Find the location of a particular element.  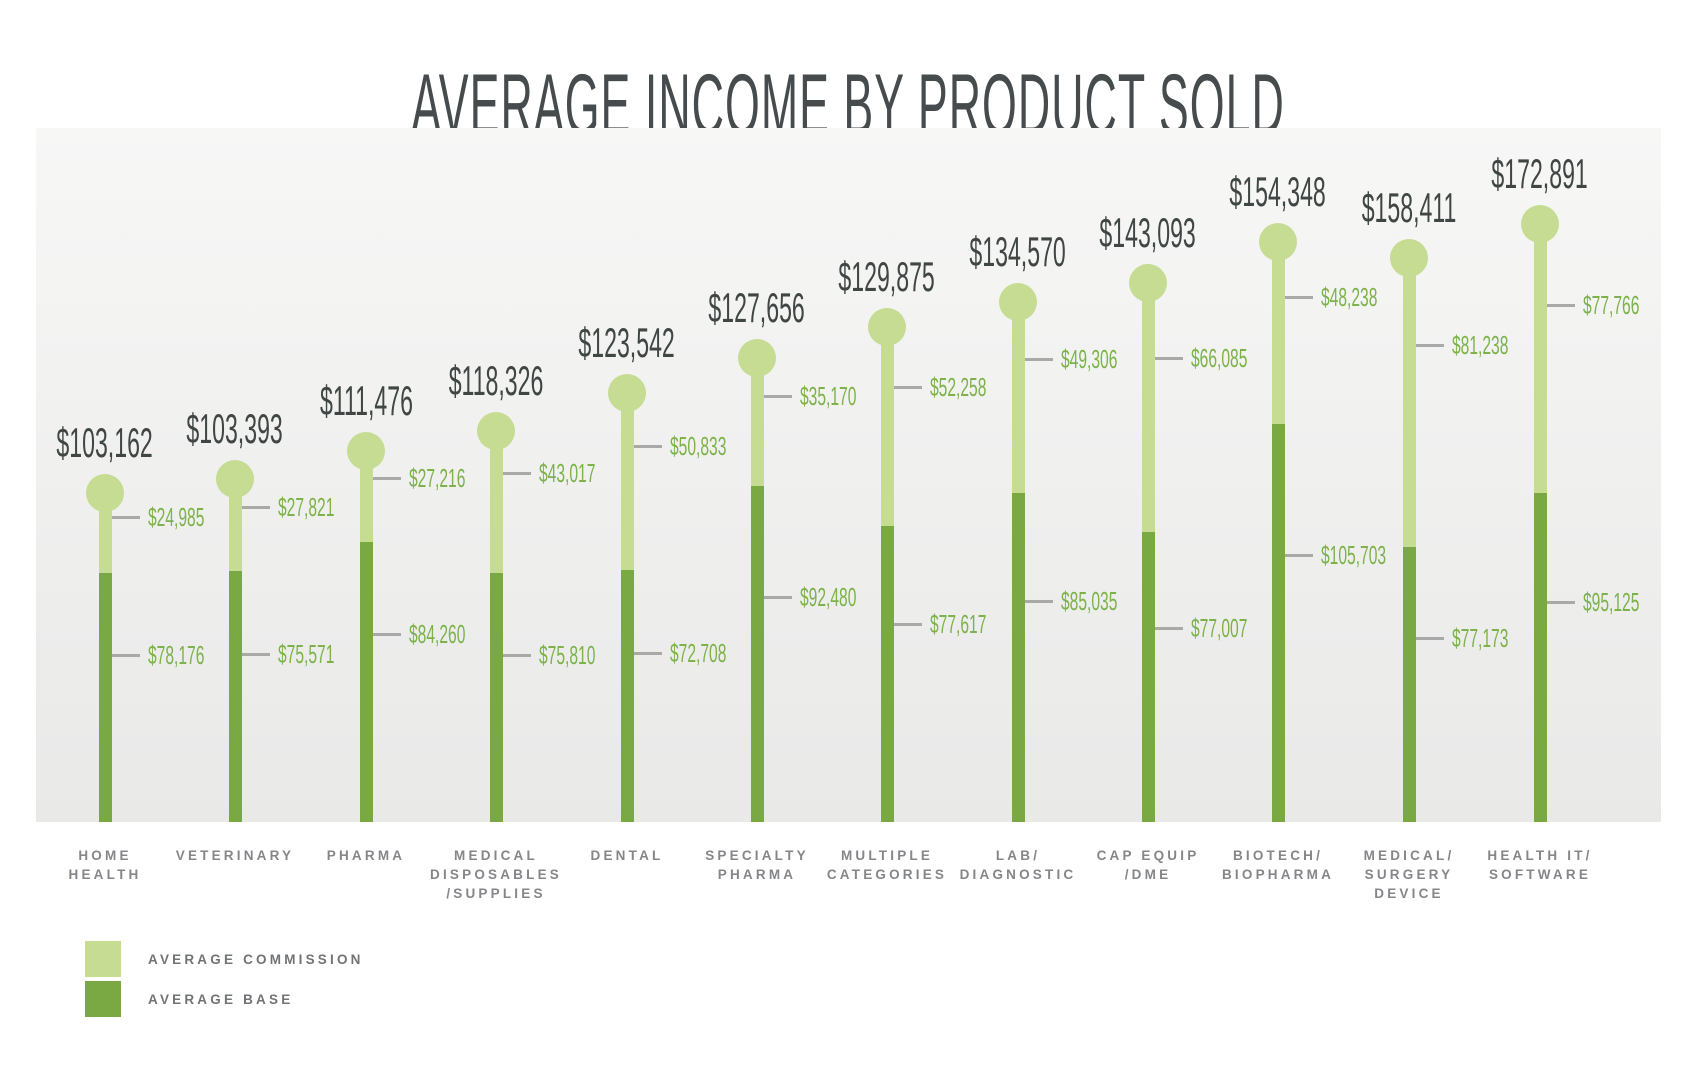

total-label-text: $127,656 is located at coordinates (757, 307).